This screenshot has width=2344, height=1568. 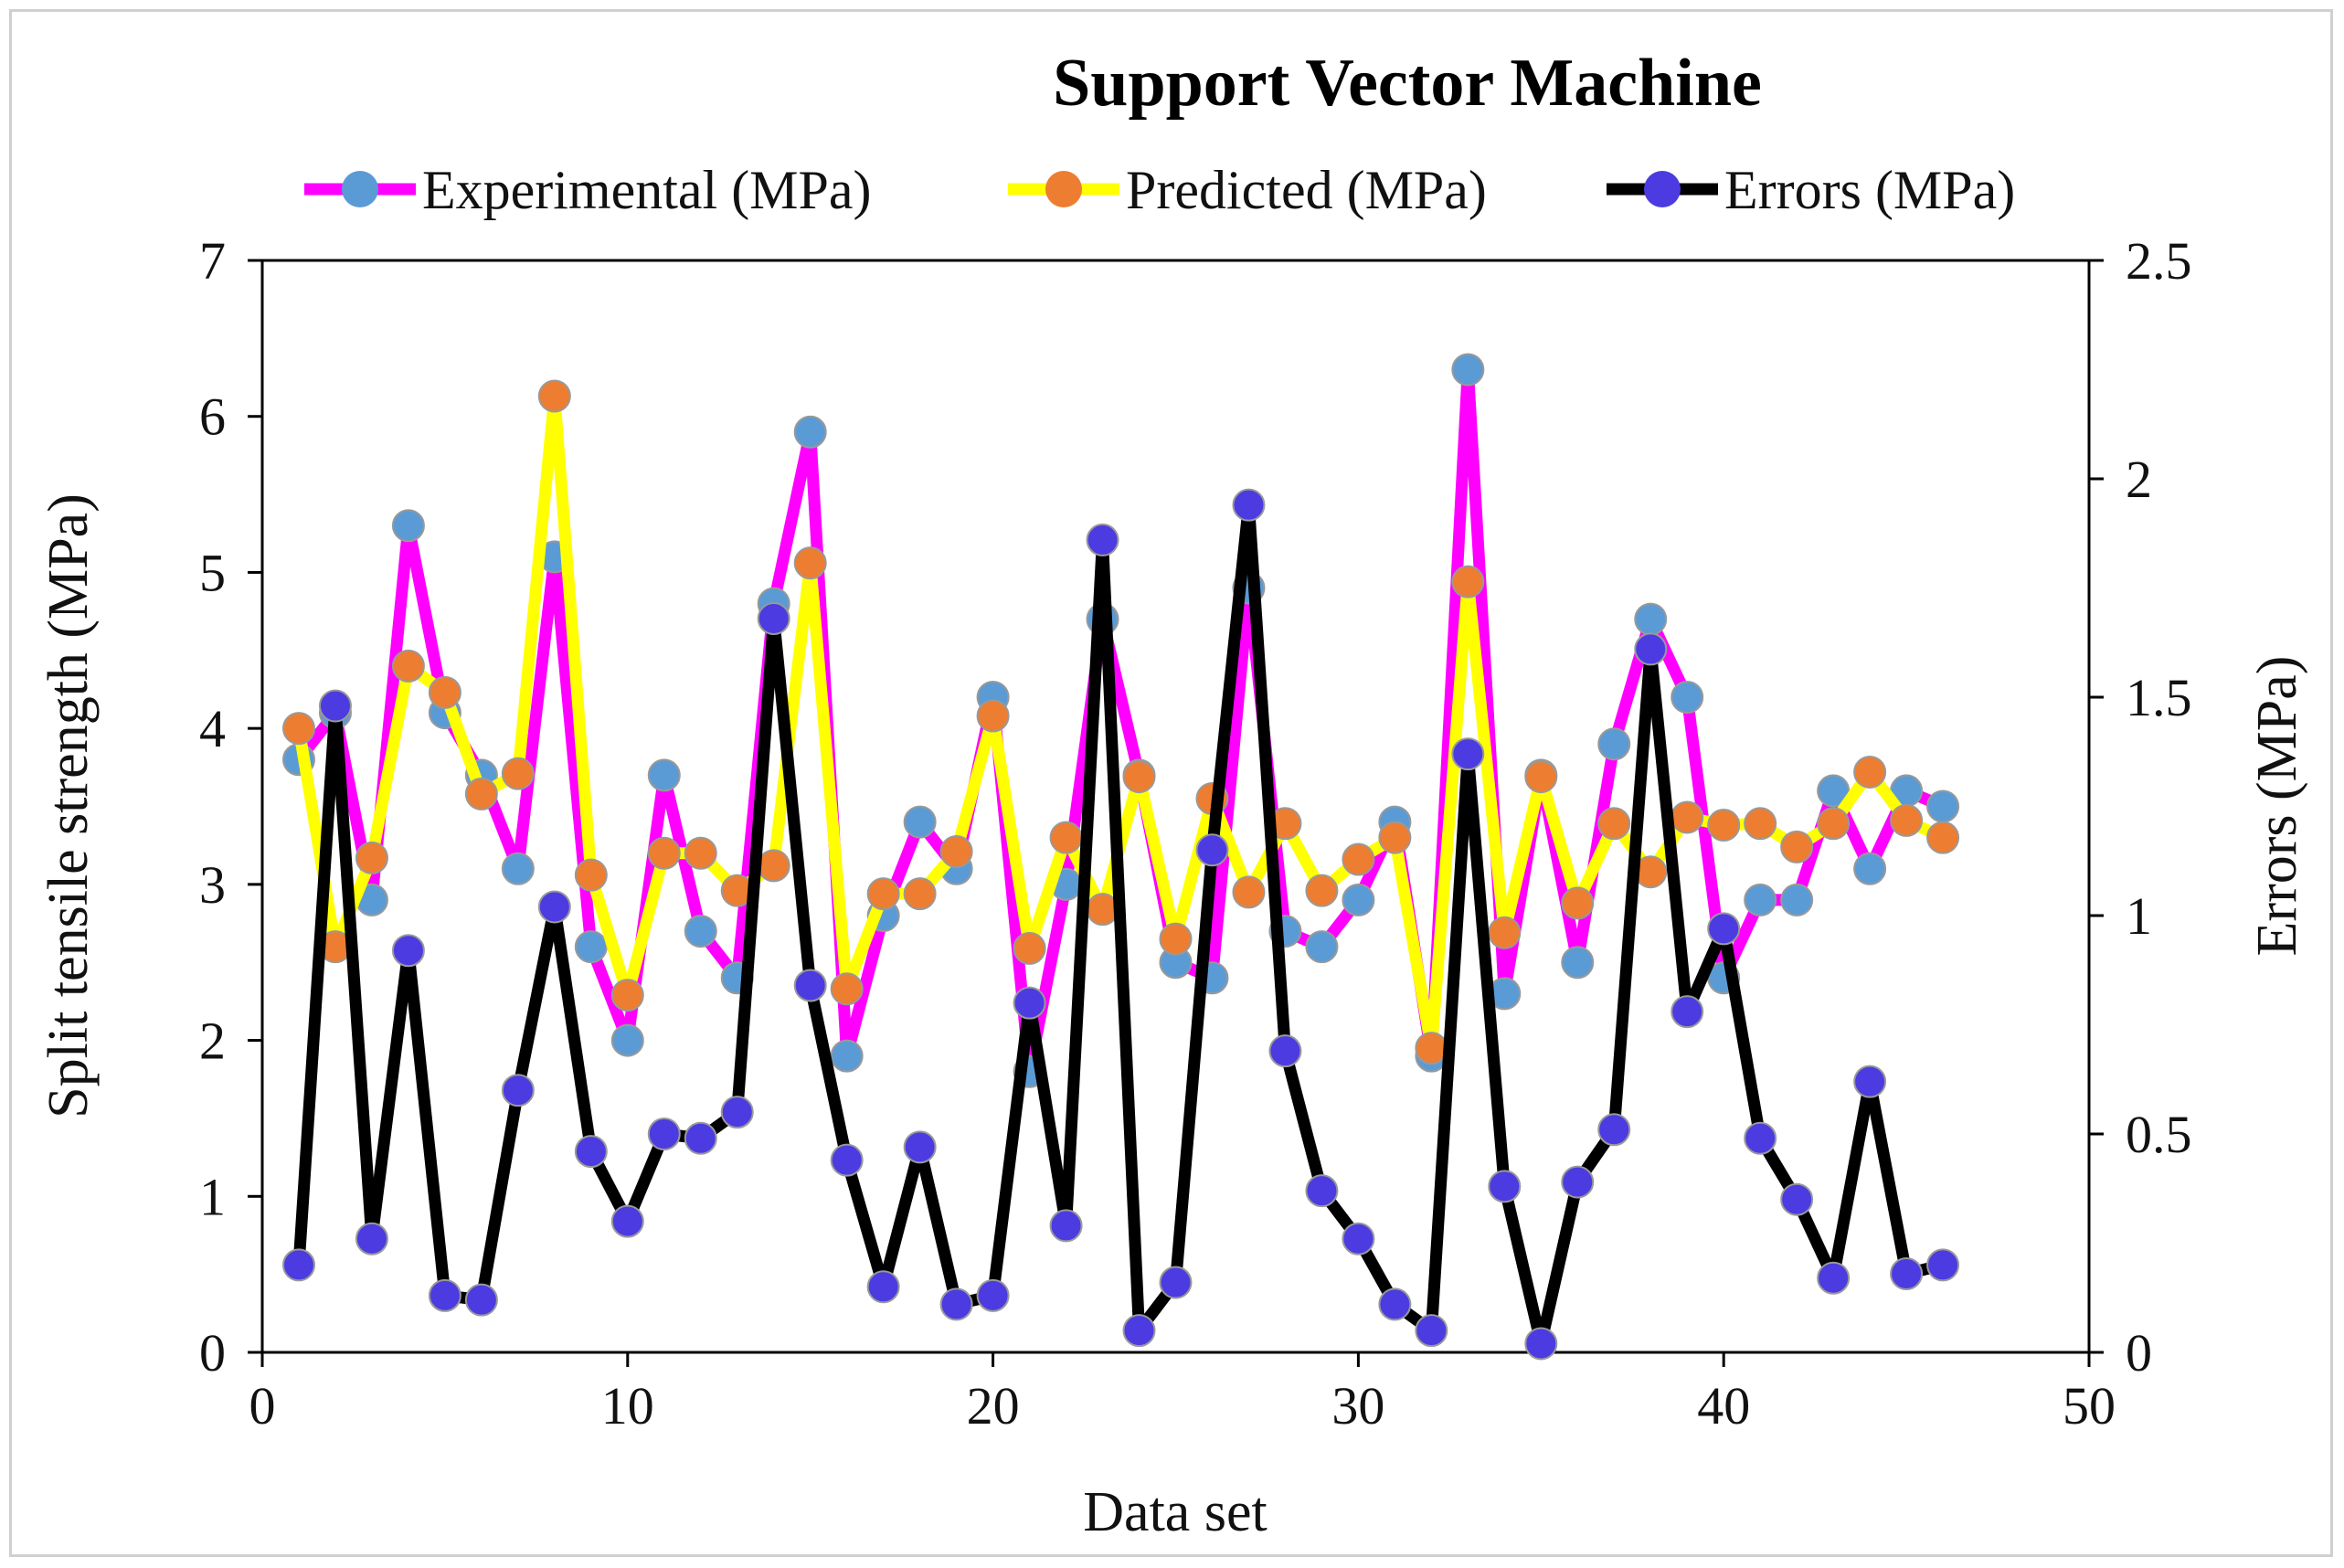 I want to click on y2-tick-label: 1.5, so click(x=2159, y=697).